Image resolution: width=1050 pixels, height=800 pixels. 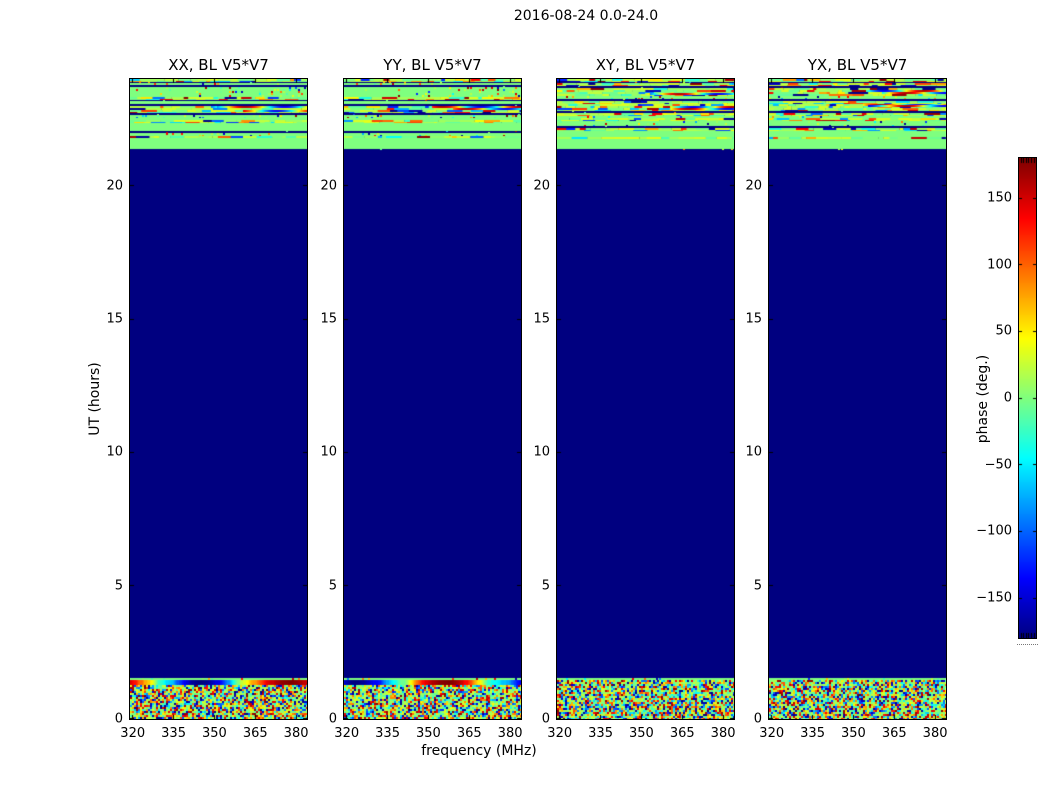 What do you see at coordinates (857, 65) in the screenshot?
I see `panel-title-yx: YX, BL V5*V7` at bounding box center [857, 65].